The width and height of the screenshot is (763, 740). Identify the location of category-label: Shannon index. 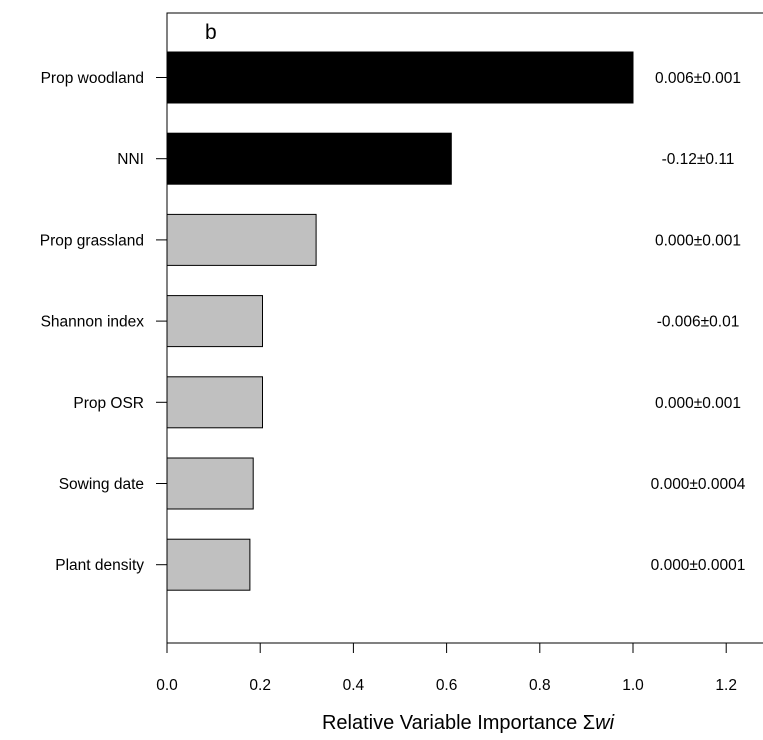
(93, 322).